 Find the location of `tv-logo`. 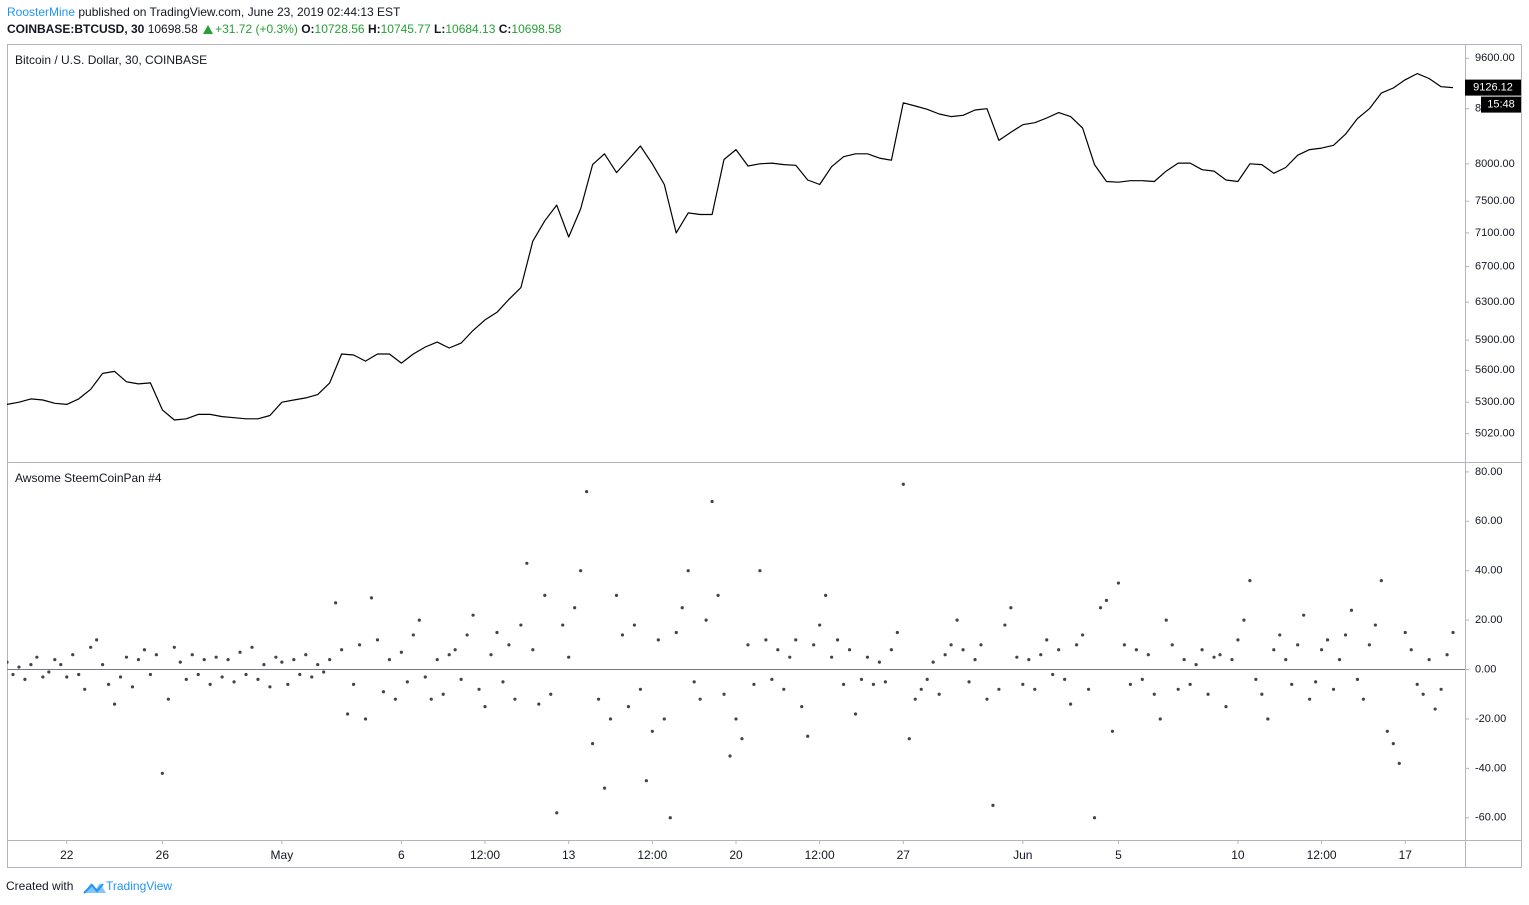

tv-logo is located at coordinates (94, 888).